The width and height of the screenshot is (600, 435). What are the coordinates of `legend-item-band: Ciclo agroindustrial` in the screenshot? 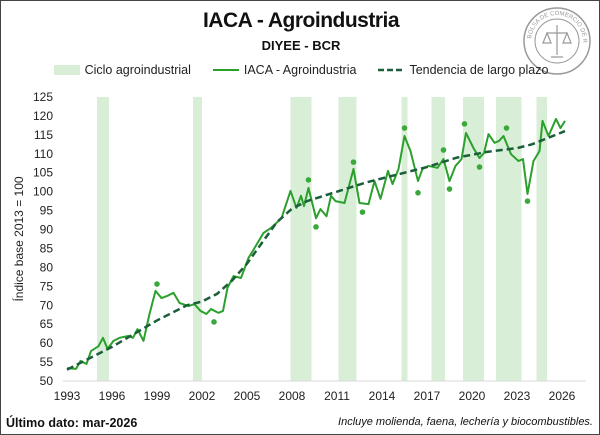 It's located at (122, 70).